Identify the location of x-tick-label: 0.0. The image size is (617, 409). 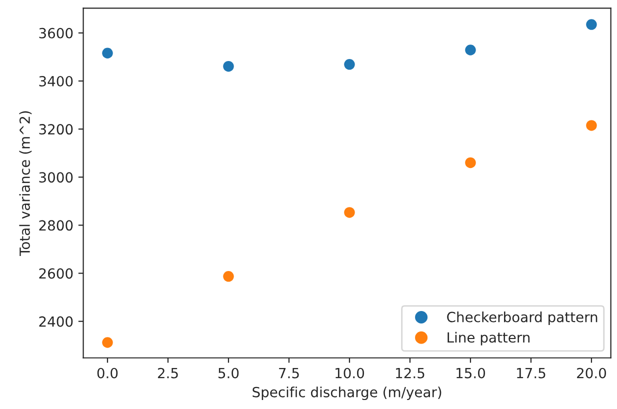
(107, 373).